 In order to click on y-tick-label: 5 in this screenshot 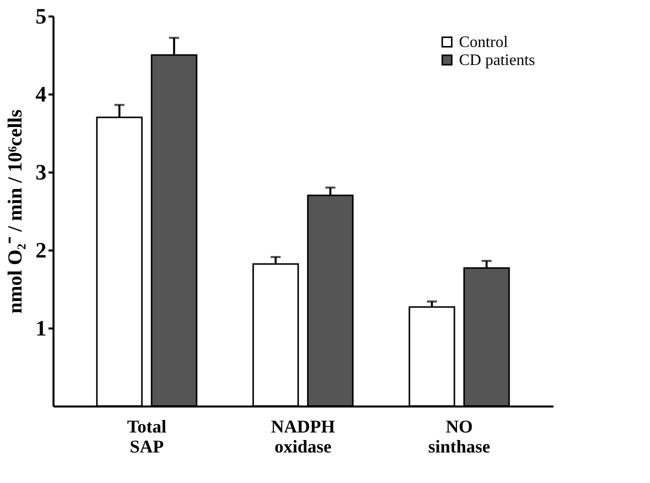, I will do `click(41, 16)`.